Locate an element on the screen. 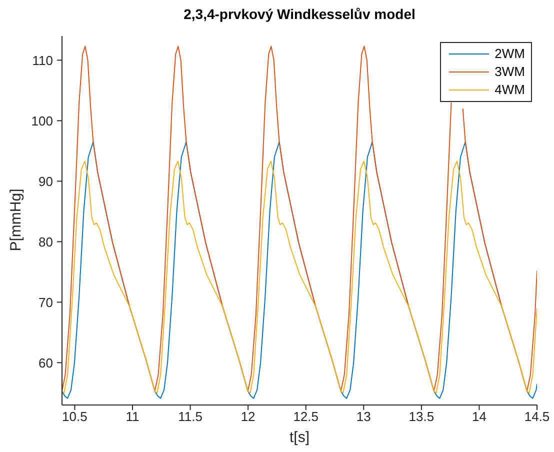 Image resolution: width=554 pixels, height=452 pixels. x-tick-label: 12.5 is located at coordinates (306, 416).